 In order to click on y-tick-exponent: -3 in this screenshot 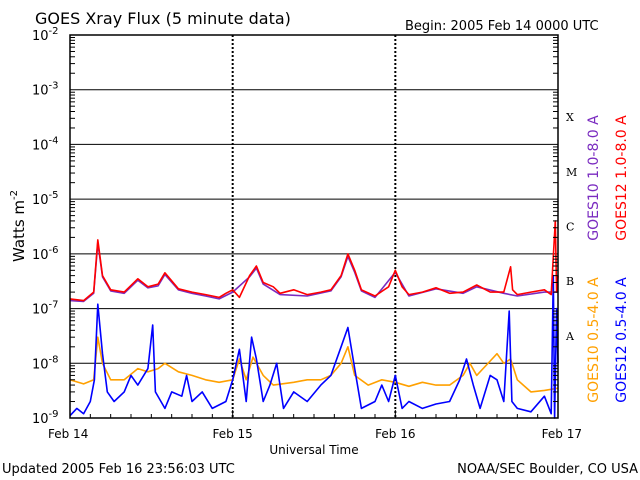, I will do `click(54, 86)`.